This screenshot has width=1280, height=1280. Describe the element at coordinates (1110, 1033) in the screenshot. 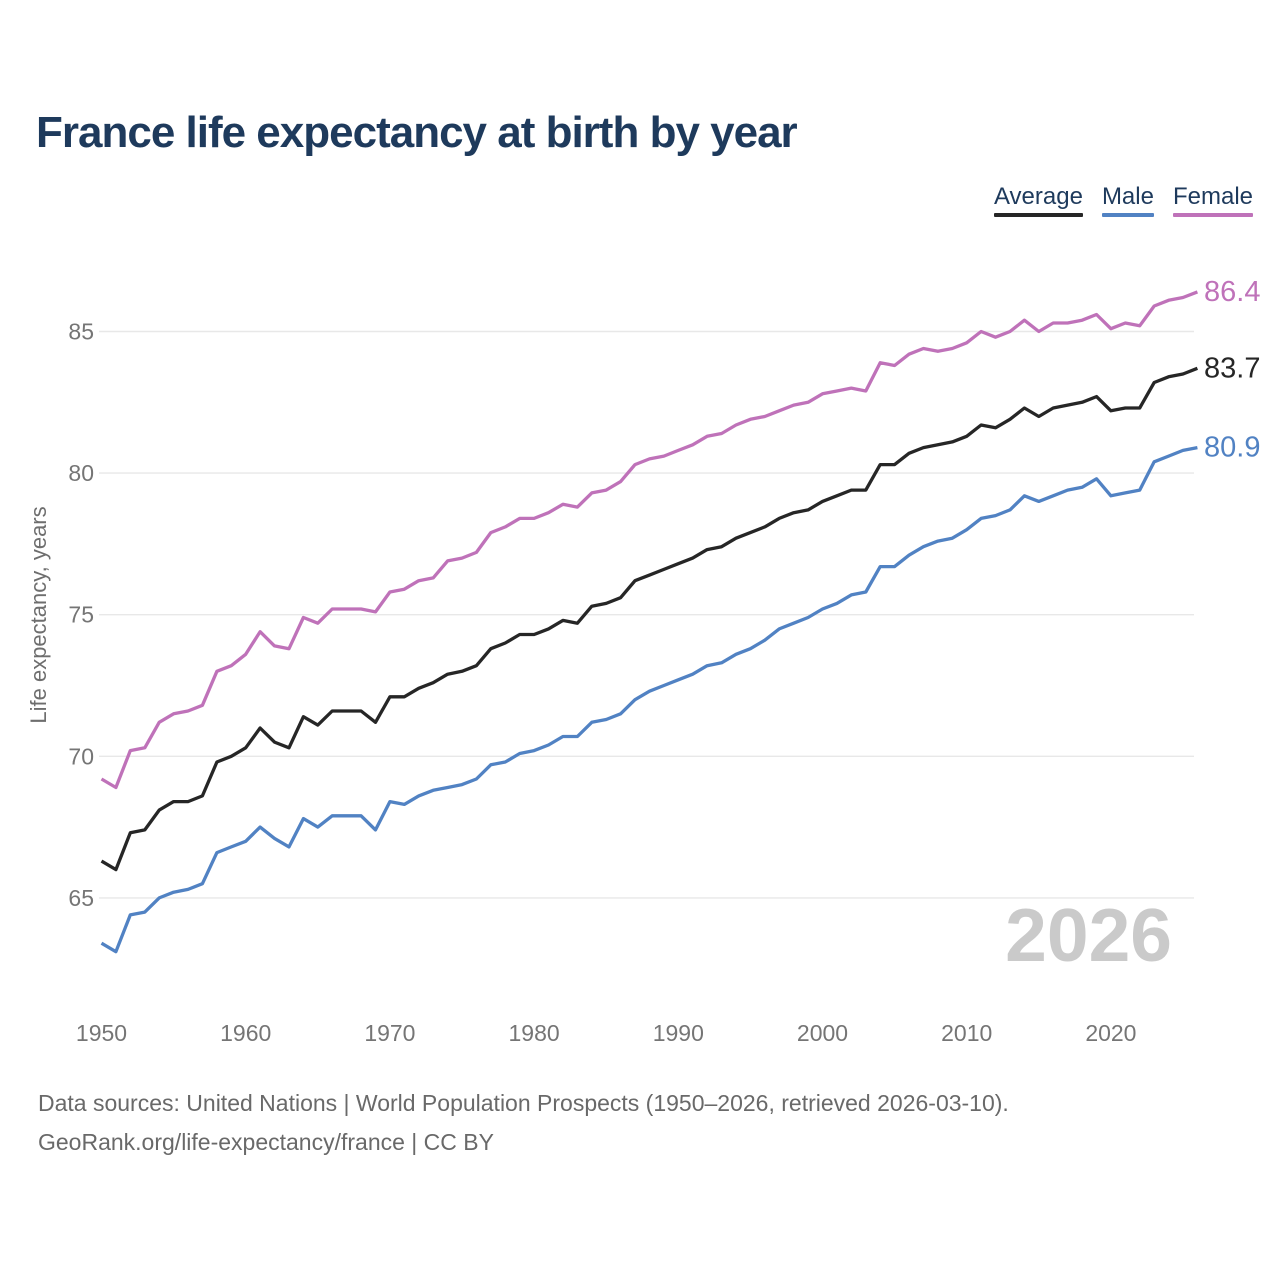

I see `x-tick-2020: 2020` at that location.